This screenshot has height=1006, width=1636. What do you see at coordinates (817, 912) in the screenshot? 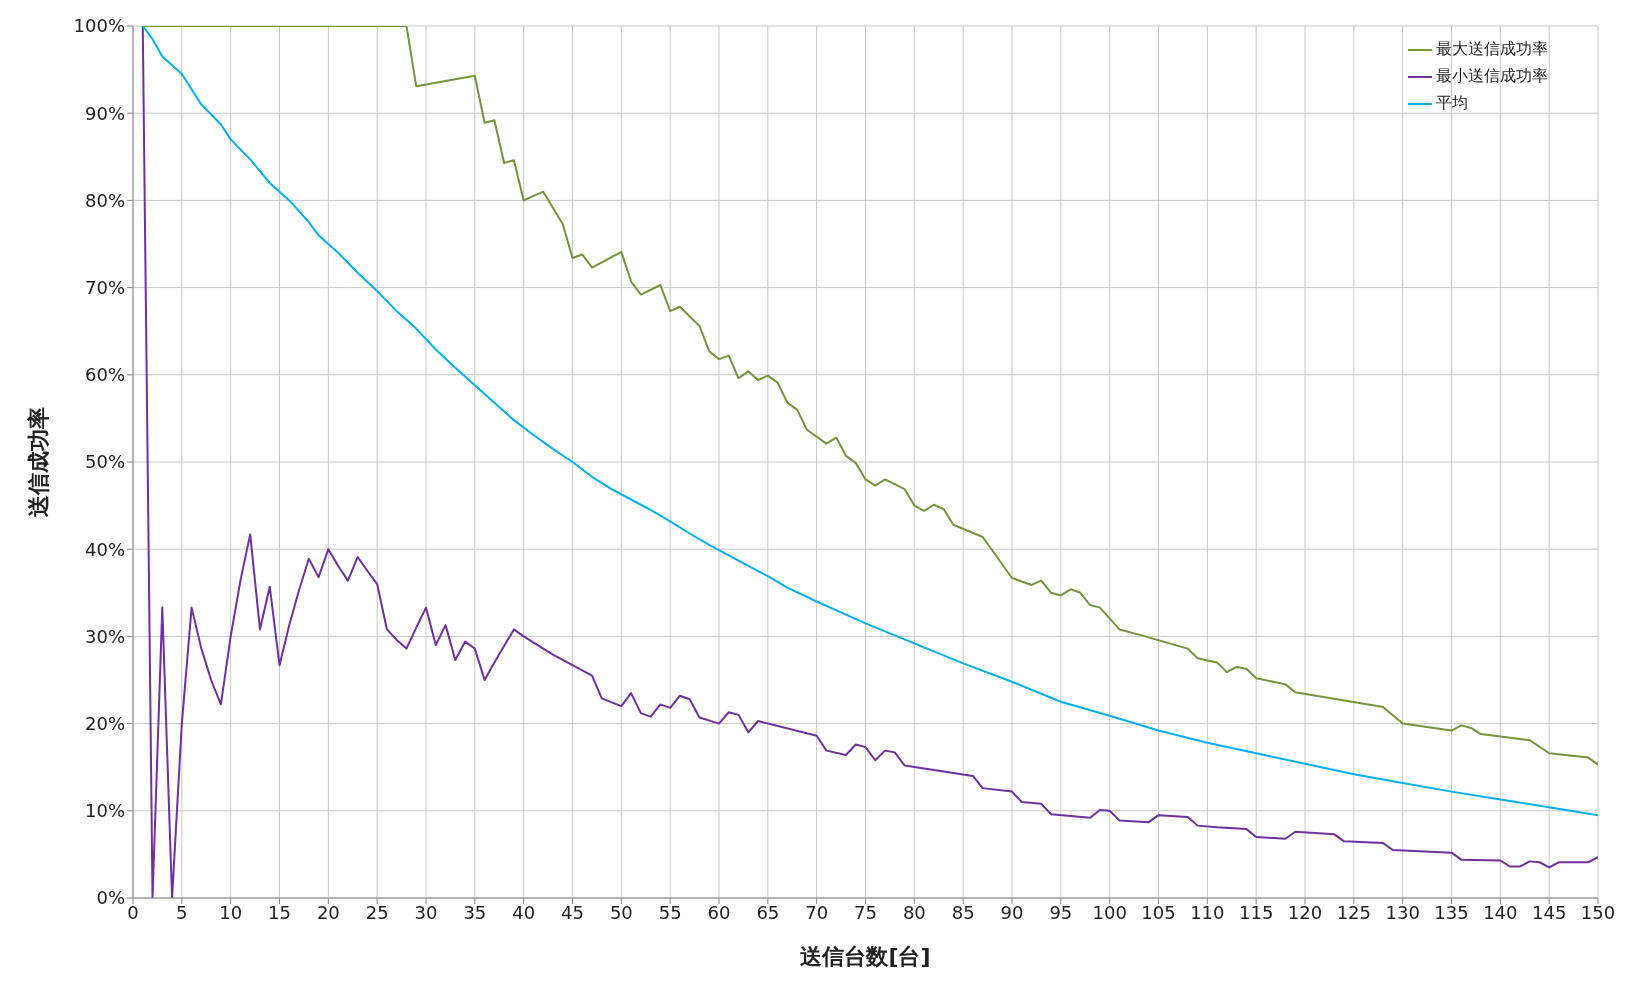
I see `x-tick-label: 70` at bounding box center [817, 912].